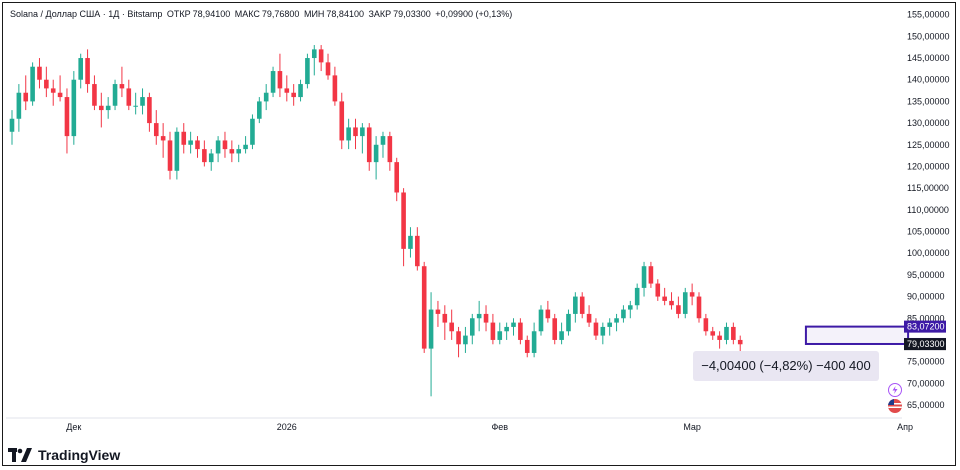 This screenshot has height=470, width=960. Describe the element at coordinates (786, 366) in the screenshot. I see `measure-label: −4,00400 (−4,82%) −400 400` at that location.